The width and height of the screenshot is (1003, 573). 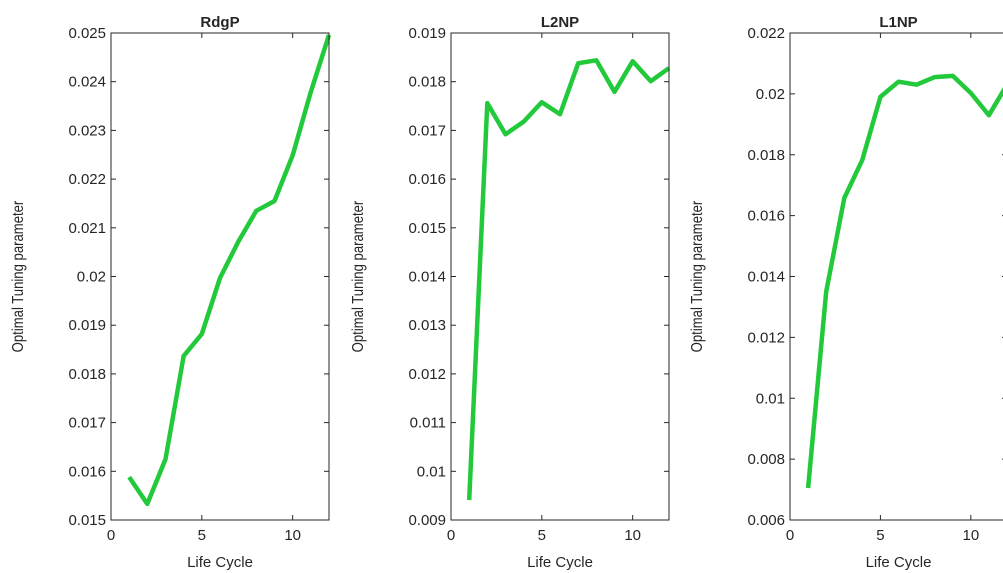 What do you see at coordinates (898, 22) in the screenshot?
I see `chart-title: L1NP` at bounding box center [898, 22].